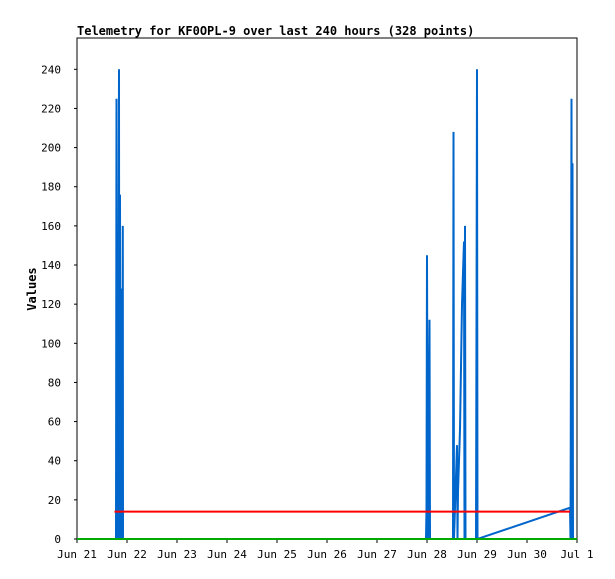 The image size is (615, 579). I want to click on y-tick-label: 40, so click(54, 461).